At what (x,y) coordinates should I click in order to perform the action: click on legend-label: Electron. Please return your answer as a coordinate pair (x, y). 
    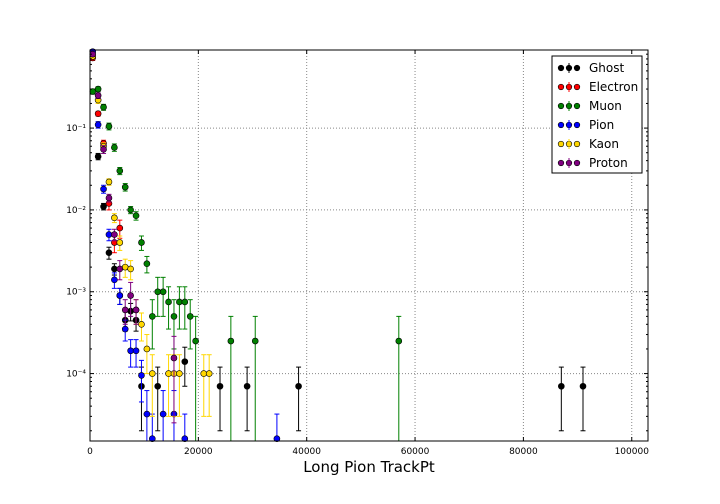
    Looking at the image, I should click on (613, 87).